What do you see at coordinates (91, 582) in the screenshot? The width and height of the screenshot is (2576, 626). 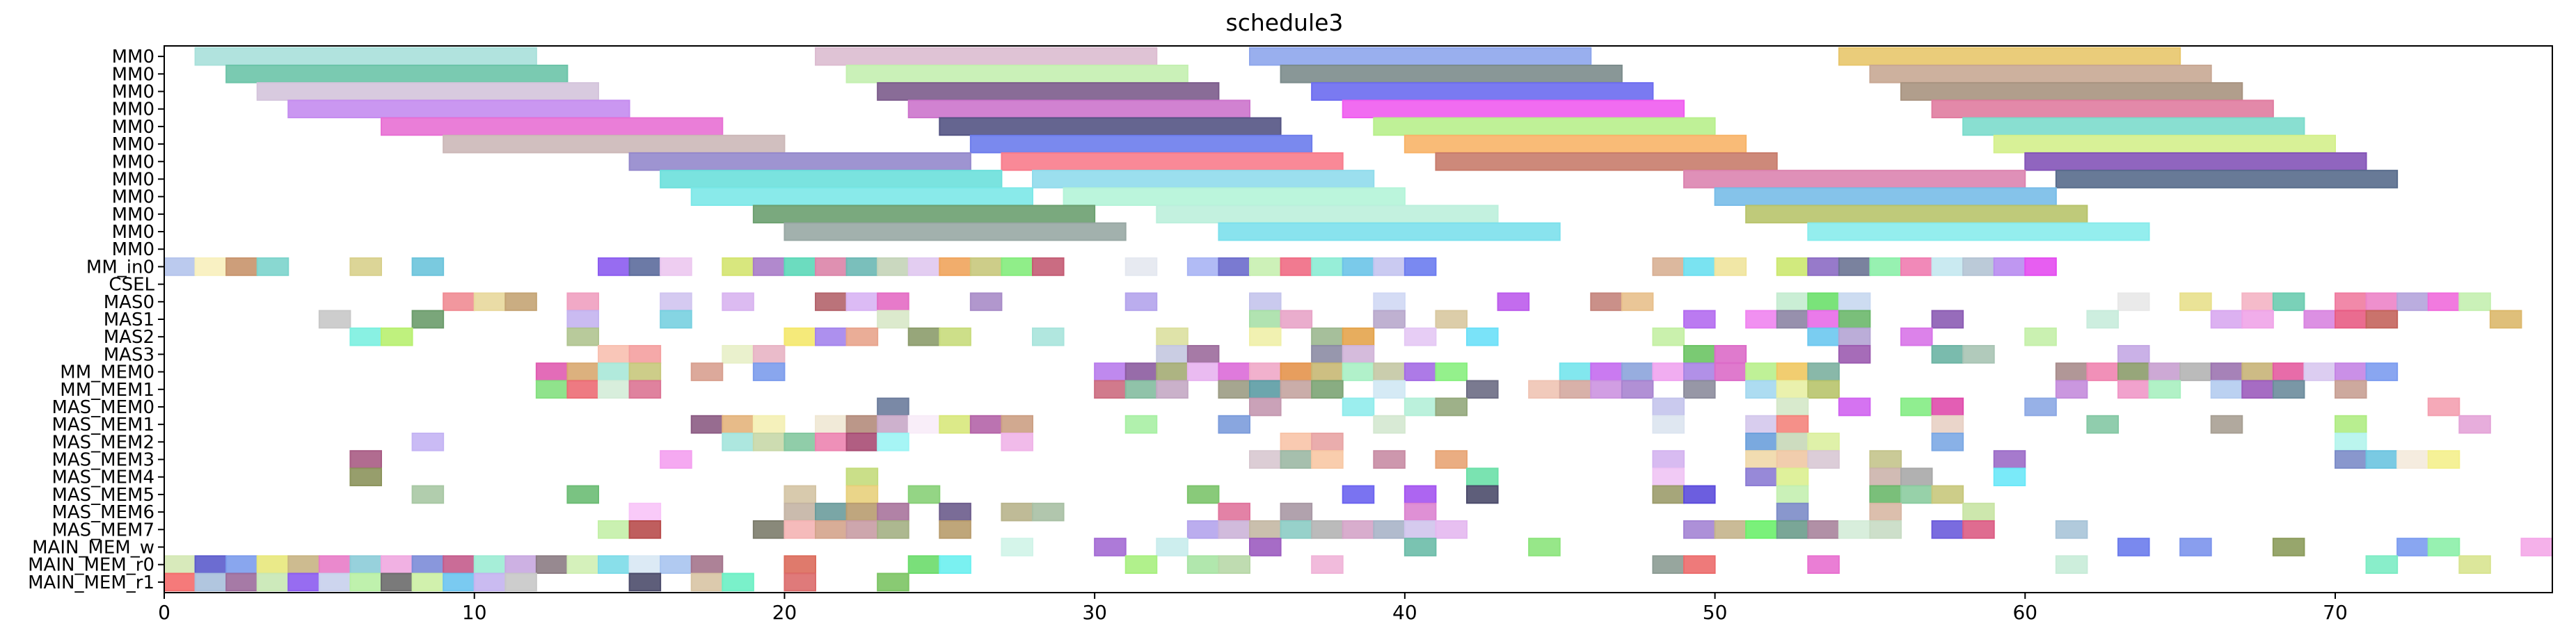 I see `row-label: MAIN_MEM_r1` at bounding box center [91, 582].